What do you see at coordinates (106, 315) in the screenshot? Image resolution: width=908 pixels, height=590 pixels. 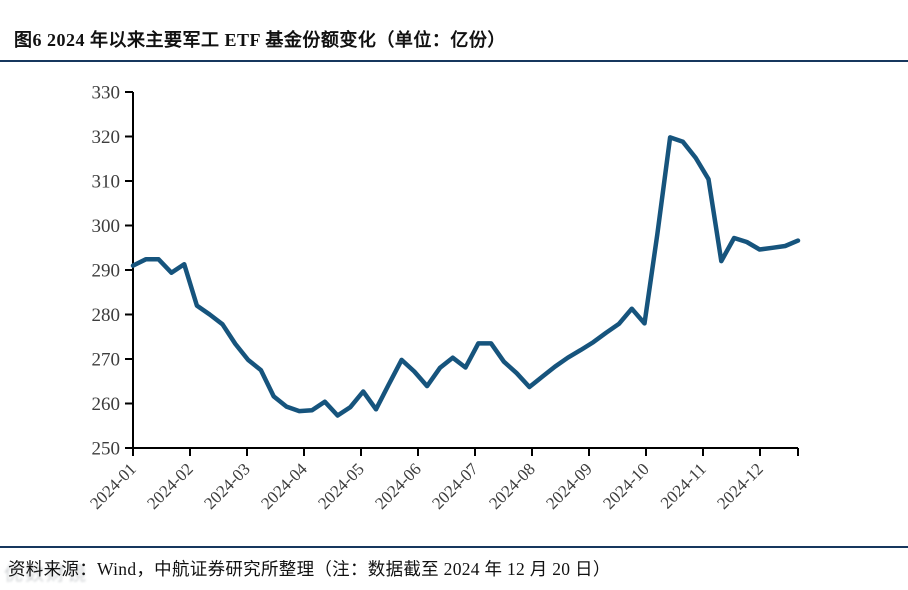 I see `y-tick-label: 280` at bounding box center [106, 315].